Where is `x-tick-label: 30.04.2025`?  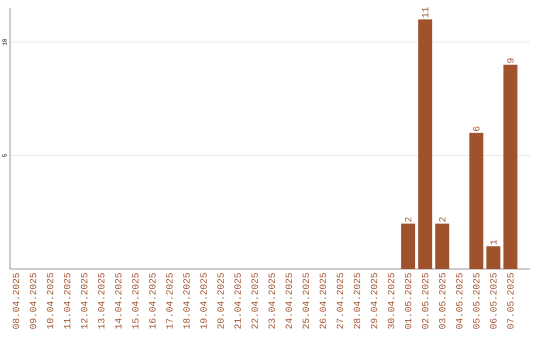 x-tick-label: 30.04.2025 is located at coordinates (391, 301).